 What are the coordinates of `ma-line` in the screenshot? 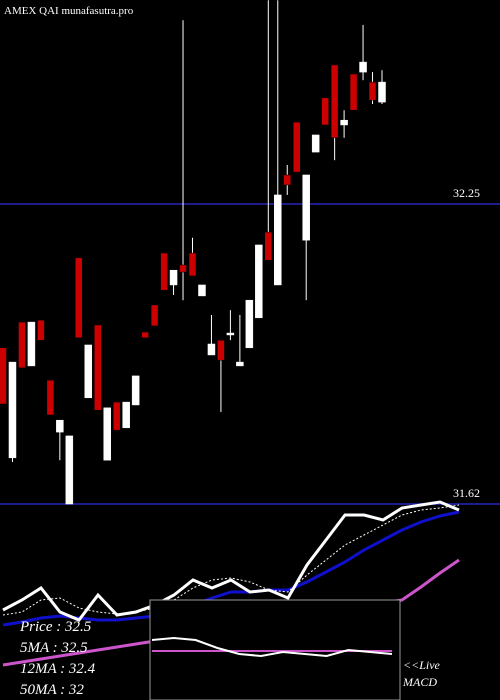 It's located at (231, 560).